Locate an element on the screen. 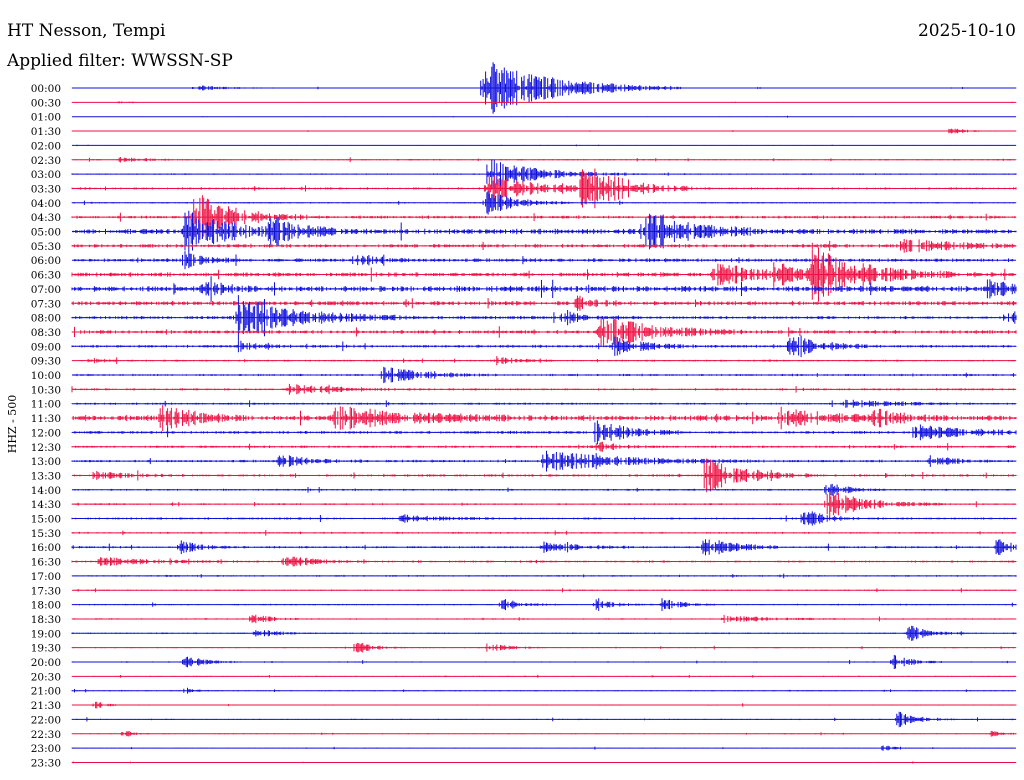 This screenshot has height=780, width=1024. time-tick-label: 14:30 is located at coordinates (46, 505).